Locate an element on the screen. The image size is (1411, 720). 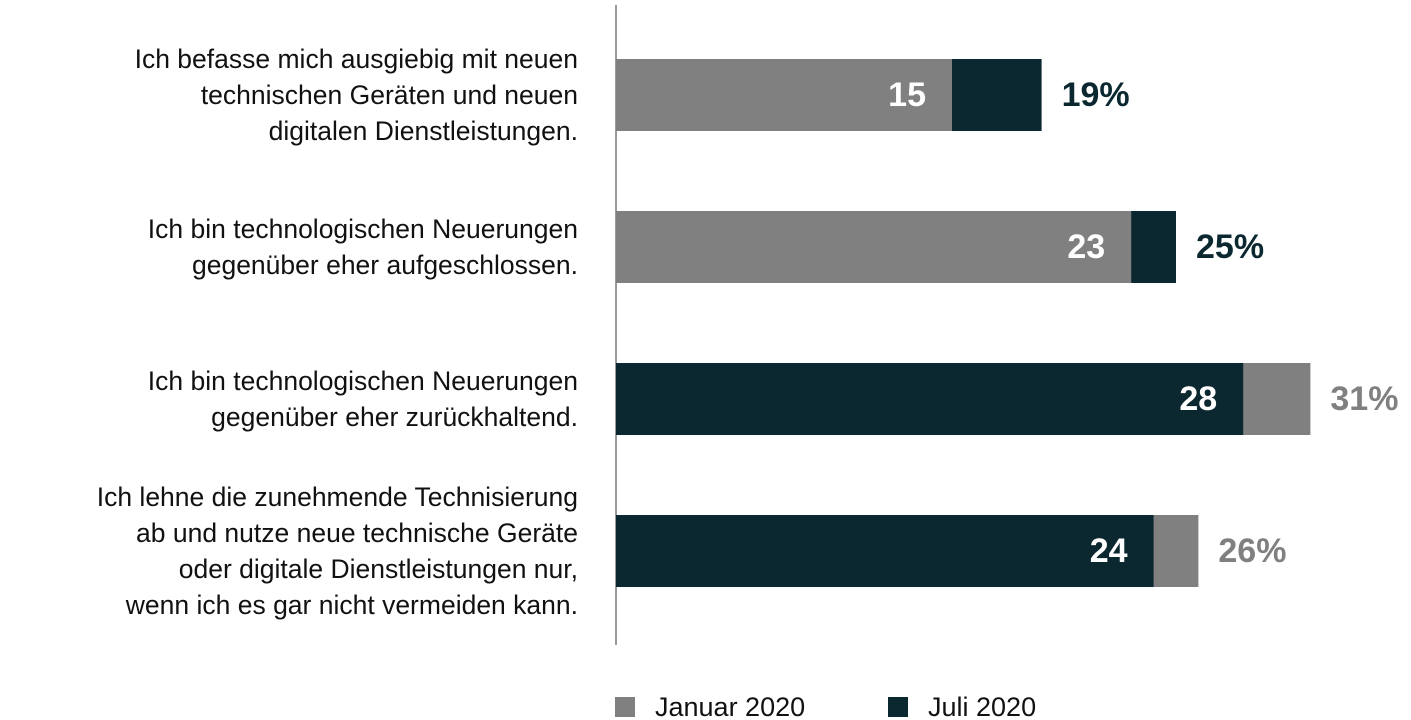
legend-label: Juli 2020 is located at coordinates (982, 706).